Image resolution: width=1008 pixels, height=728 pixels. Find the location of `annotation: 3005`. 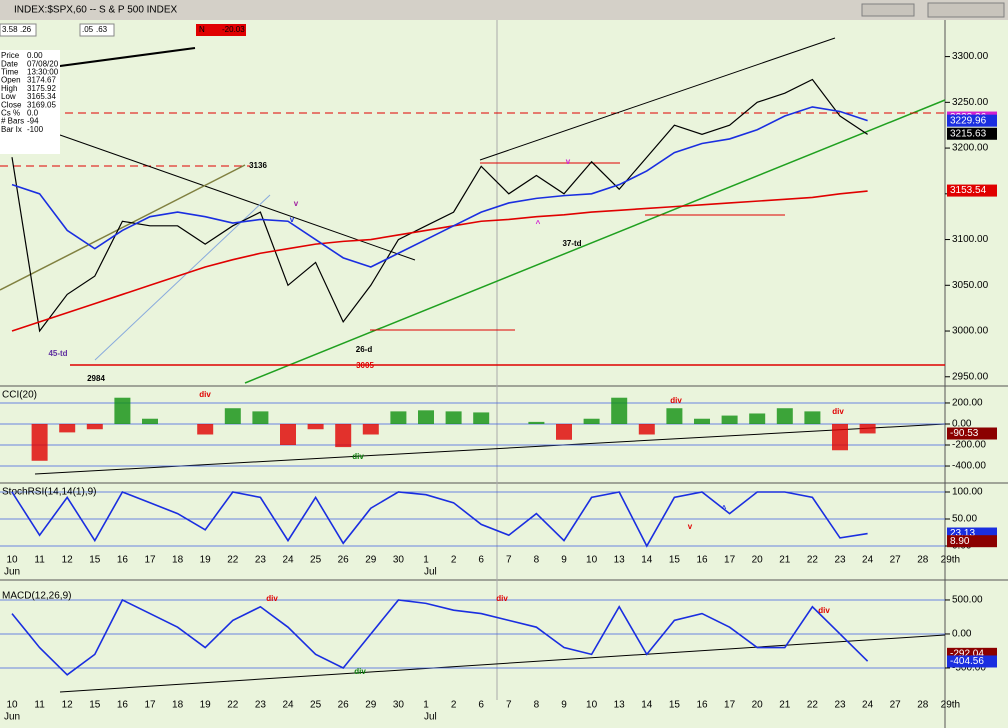

annotation: 3005 is located at coordinates (365, 365).